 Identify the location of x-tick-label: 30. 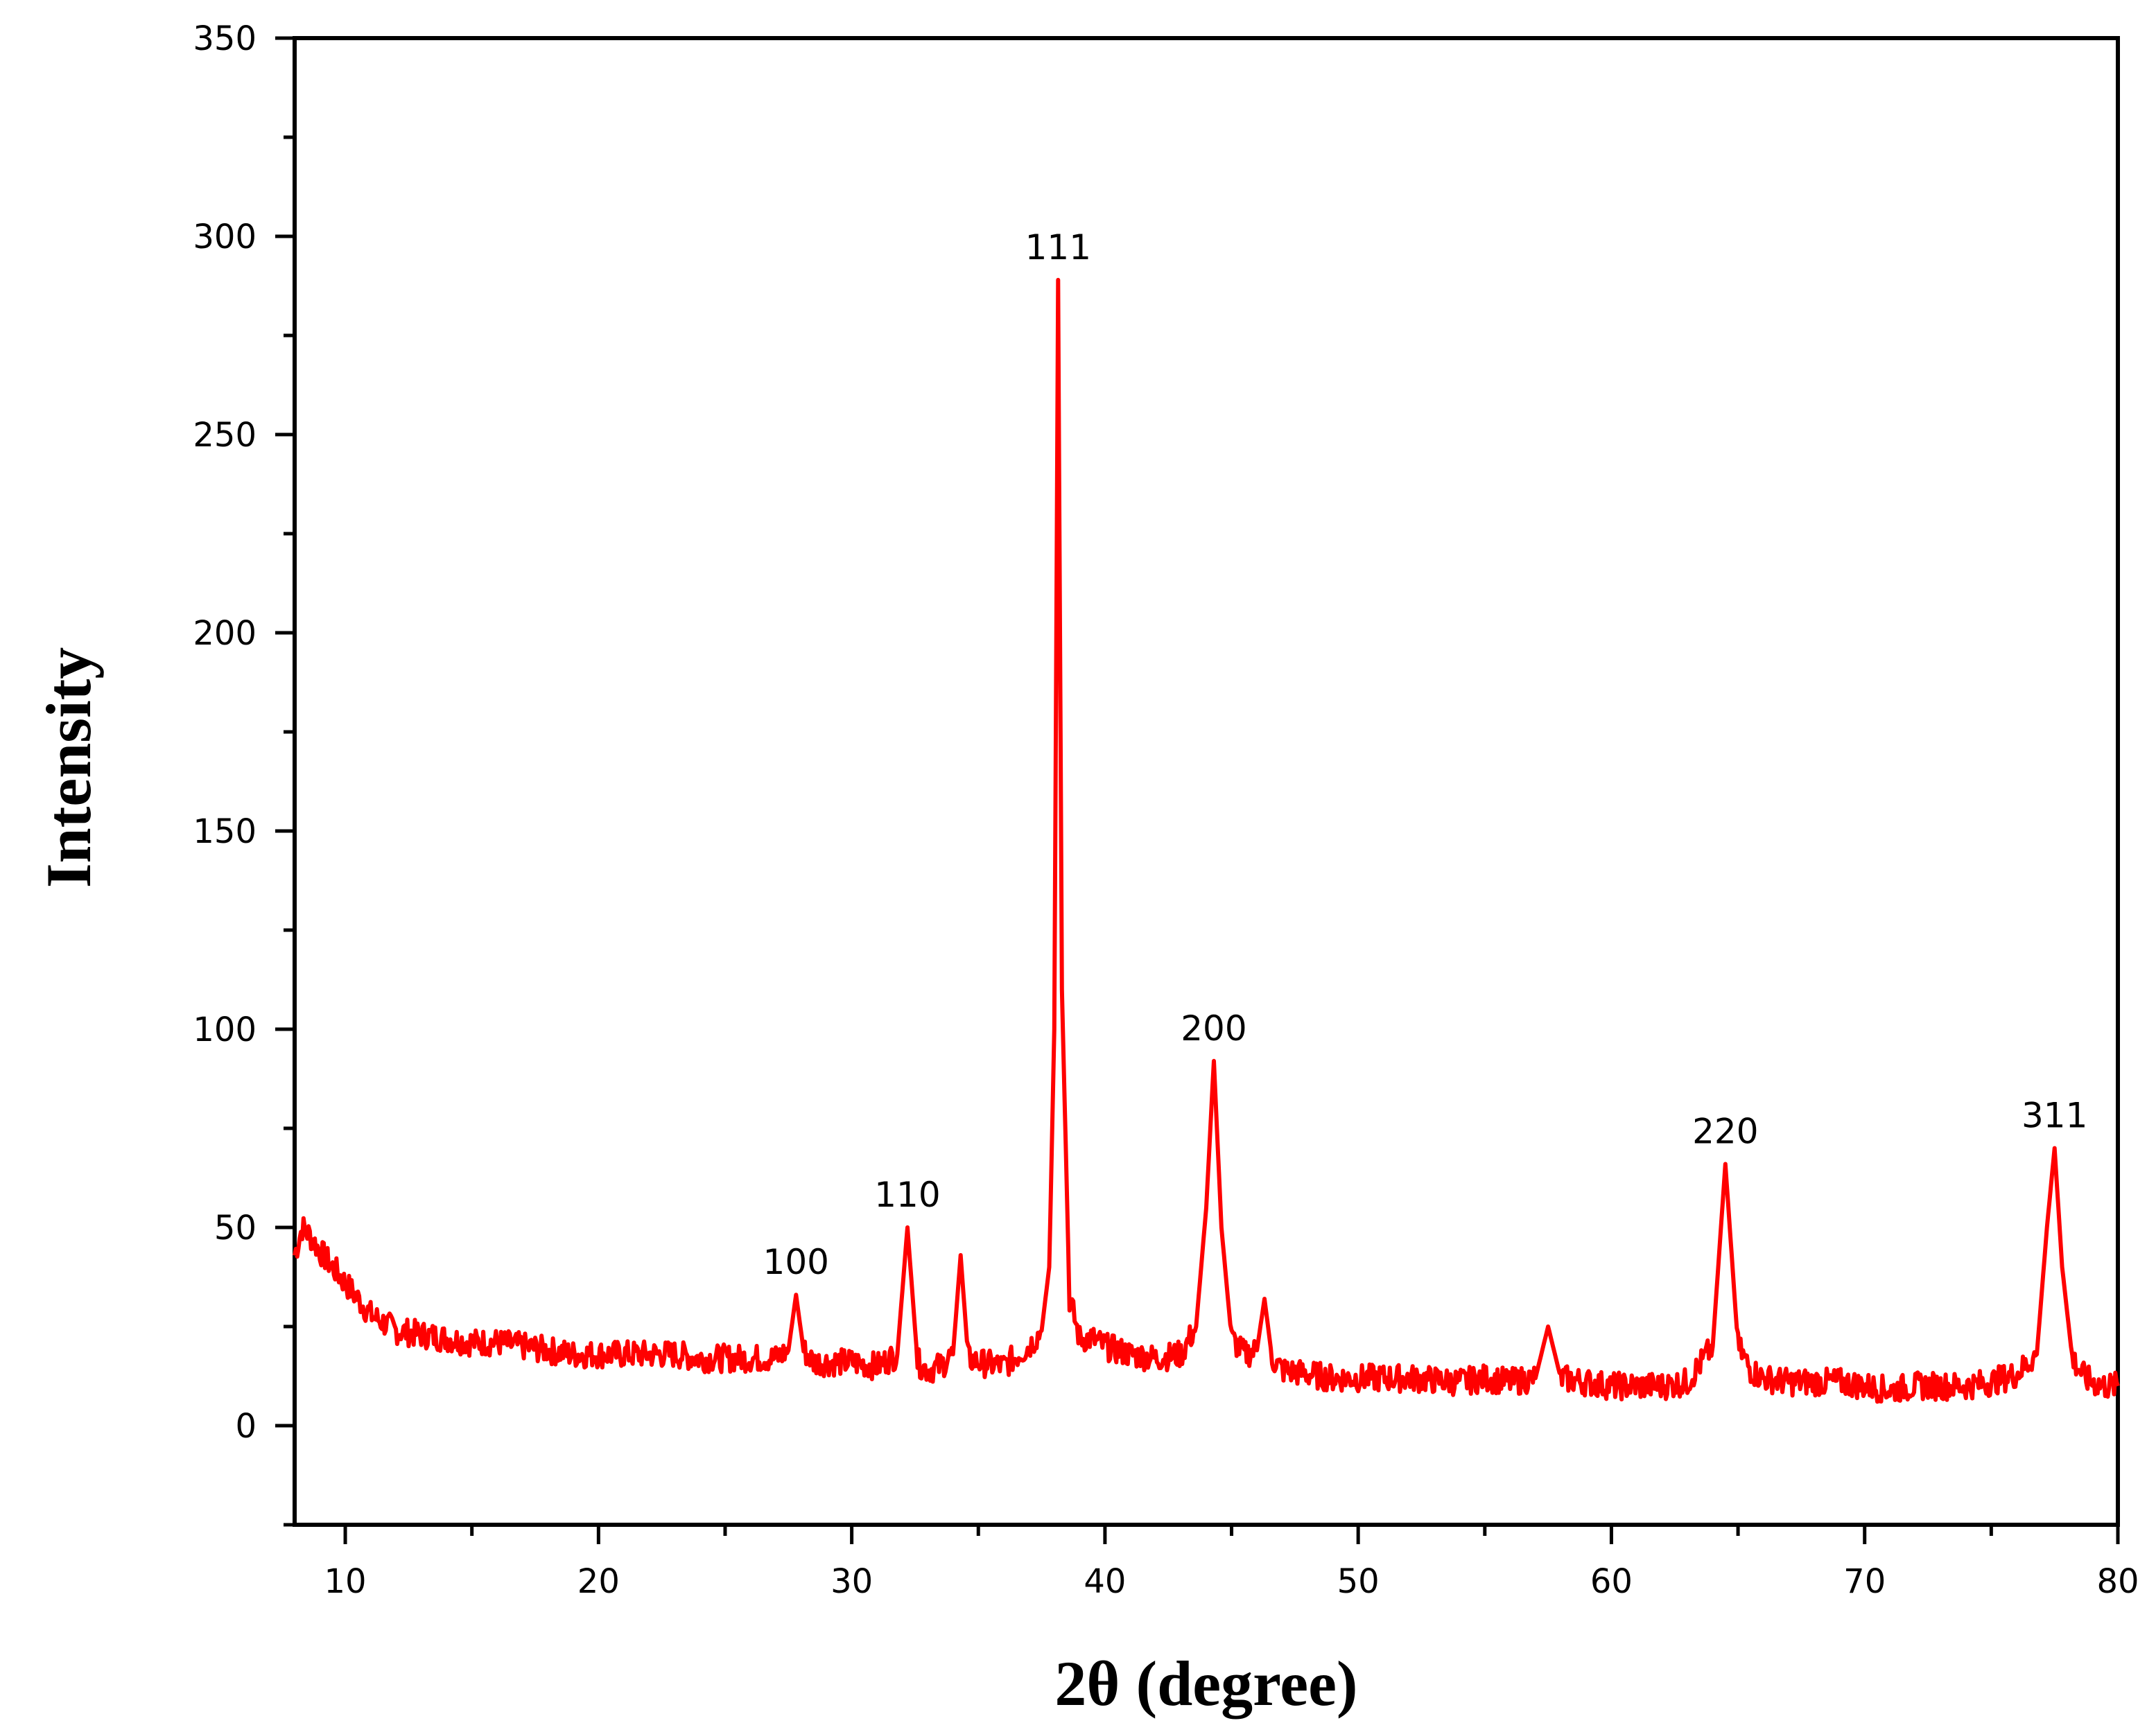
(852, 1582).